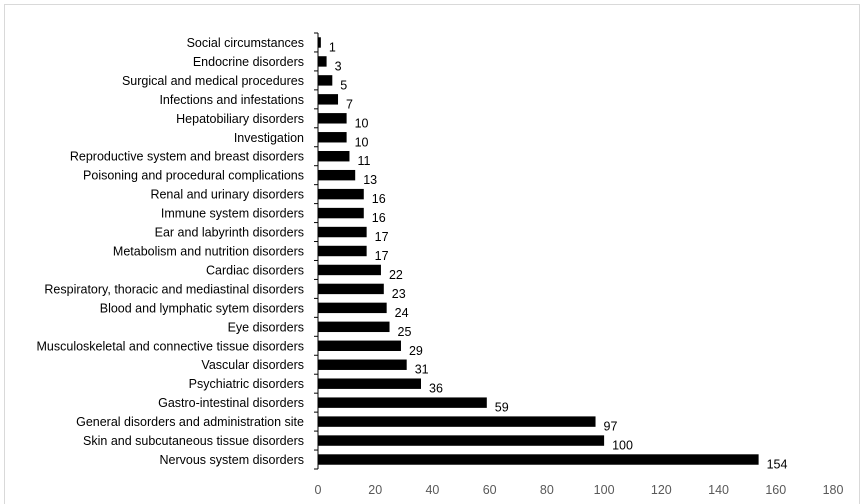 The image size is (866, 504). I want to click on data-label: 24, so click(402, 313).